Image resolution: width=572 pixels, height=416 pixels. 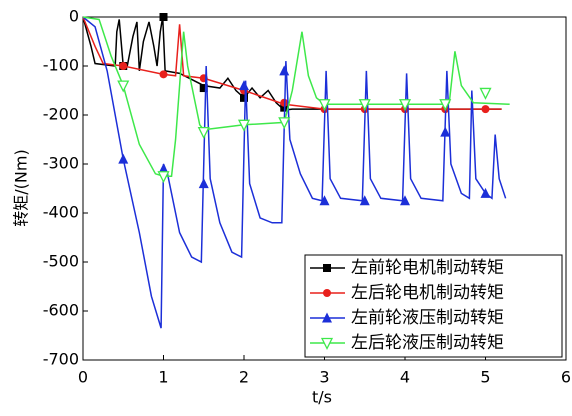 I want to click on y-tick-label: -300, so click(x=61, y=163).